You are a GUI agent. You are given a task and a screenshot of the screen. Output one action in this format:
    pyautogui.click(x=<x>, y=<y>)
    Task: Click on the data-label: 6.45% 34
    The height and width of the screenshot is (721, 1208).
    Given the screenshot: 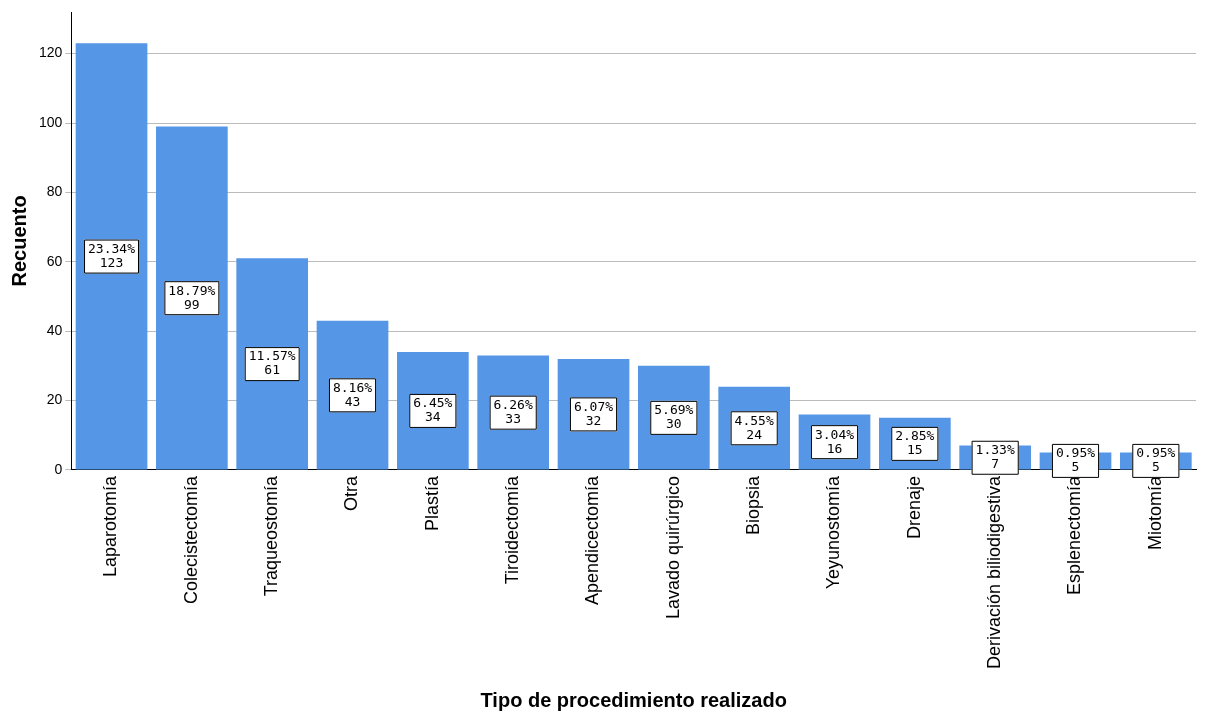 What is the action you would take?
    pyautogui.click(x=433, y=410)
    